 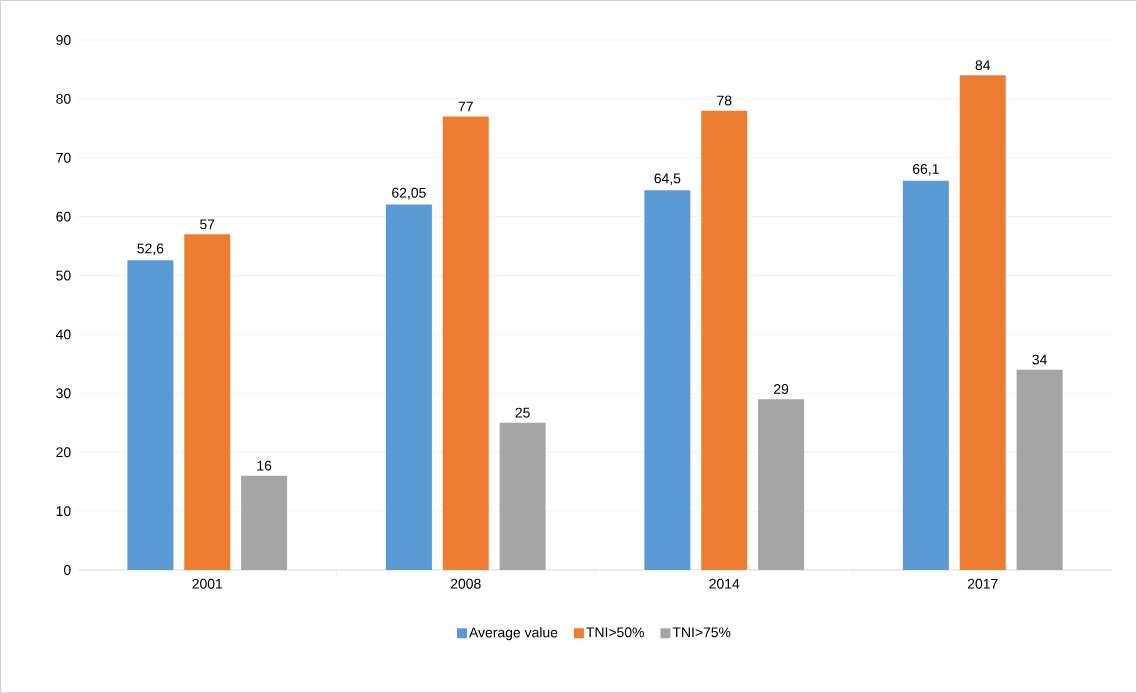 I want to click on y-tick-label: 20, so click(x=63, y=452).